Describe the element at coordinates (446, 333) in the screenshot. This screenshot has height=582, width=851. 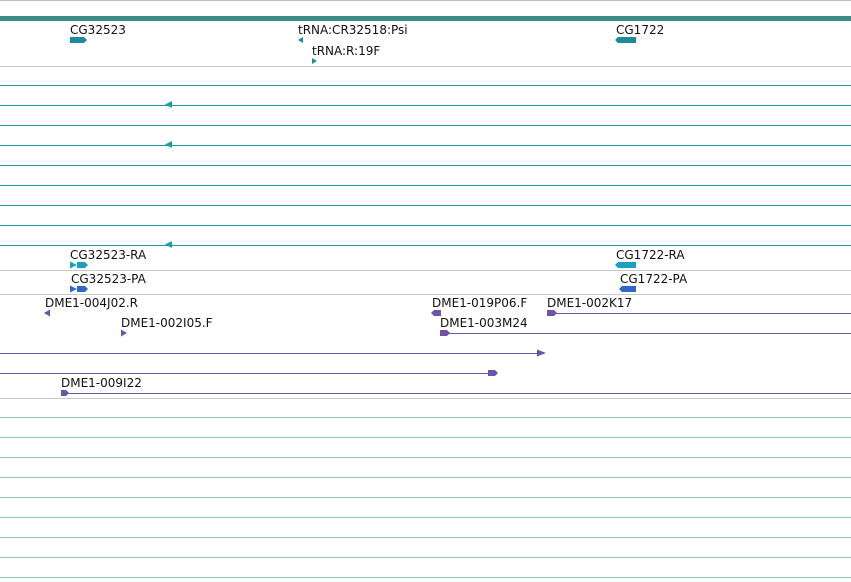
I see `est-glyph-dme1-003m24` at that location.